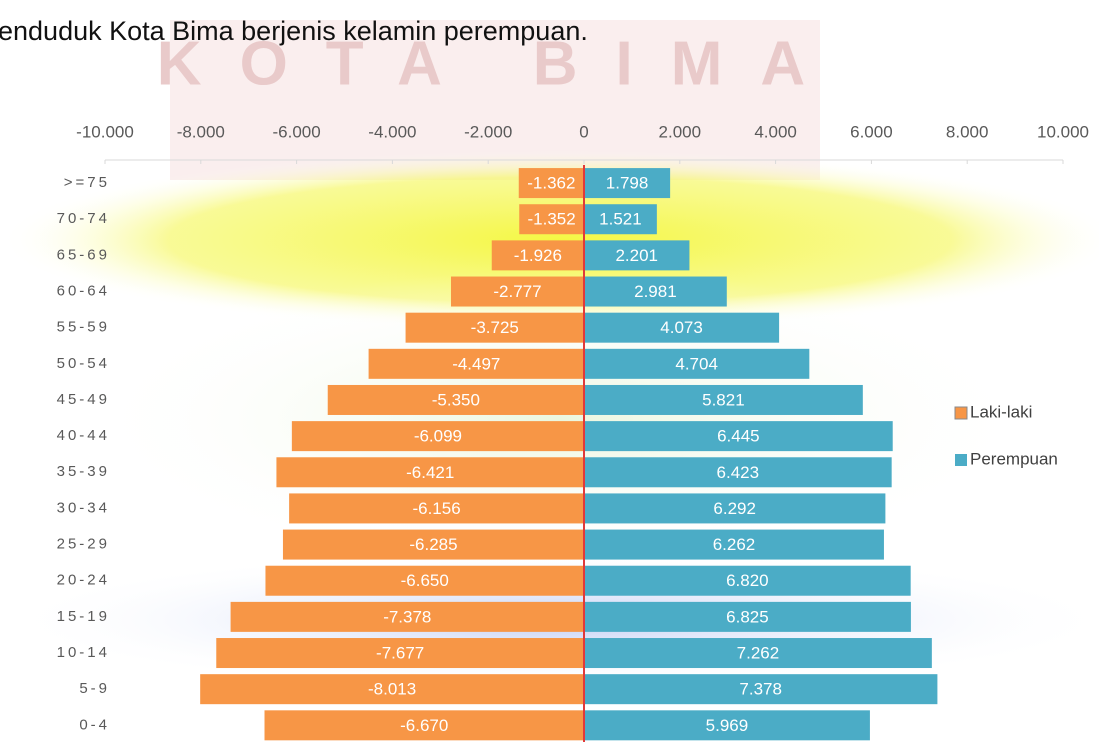 The width and height of the screenshot is (1099, 747). I want to click on y-tick-label: 20-24, so click(83, 580).